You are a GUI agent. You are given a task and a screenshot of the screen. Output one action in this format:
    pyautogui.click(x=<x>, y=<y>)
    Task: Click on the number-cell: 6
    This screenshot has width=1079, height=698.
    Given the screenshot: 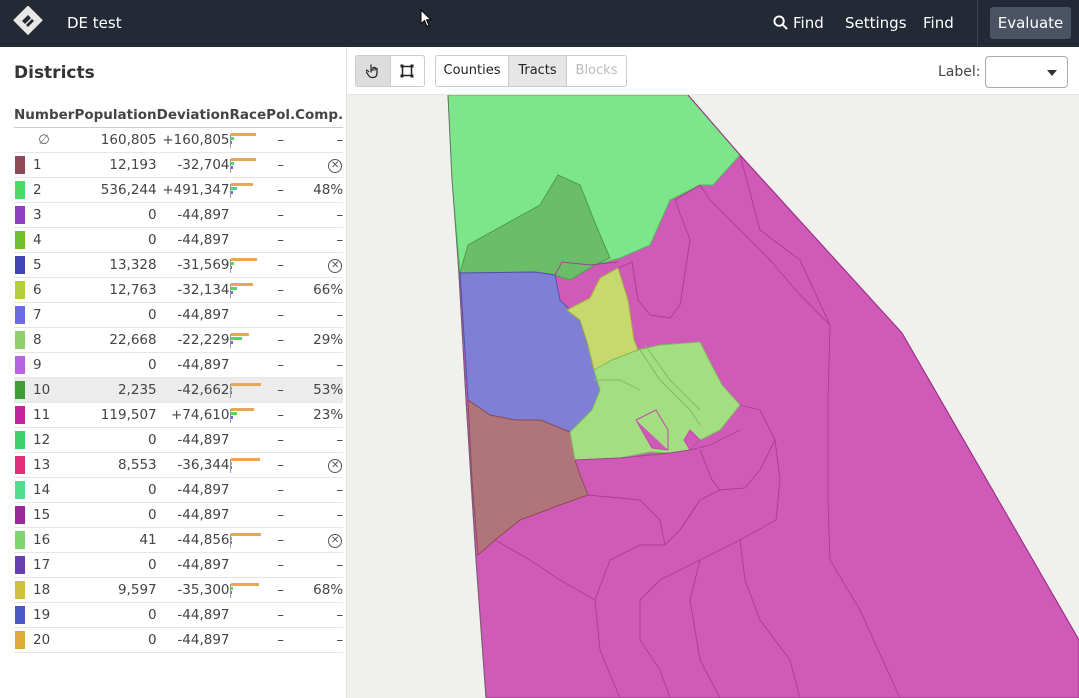 What is the action you would take?
    pyautogui.click(x=44, y=290)
    